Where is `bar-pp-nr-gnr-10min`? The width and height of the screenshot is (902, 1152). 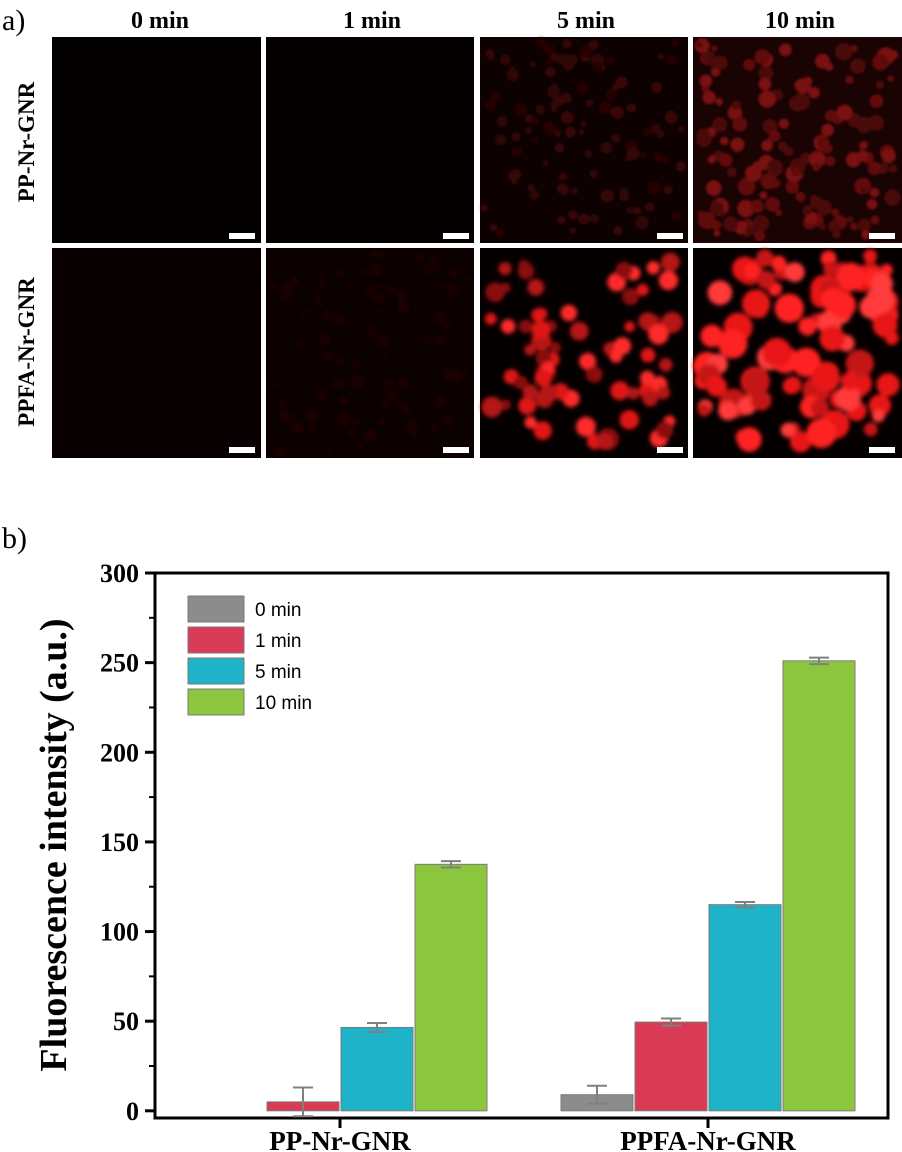
bar-pp-nr-gnr-10min is located at coordinates (451, 987).